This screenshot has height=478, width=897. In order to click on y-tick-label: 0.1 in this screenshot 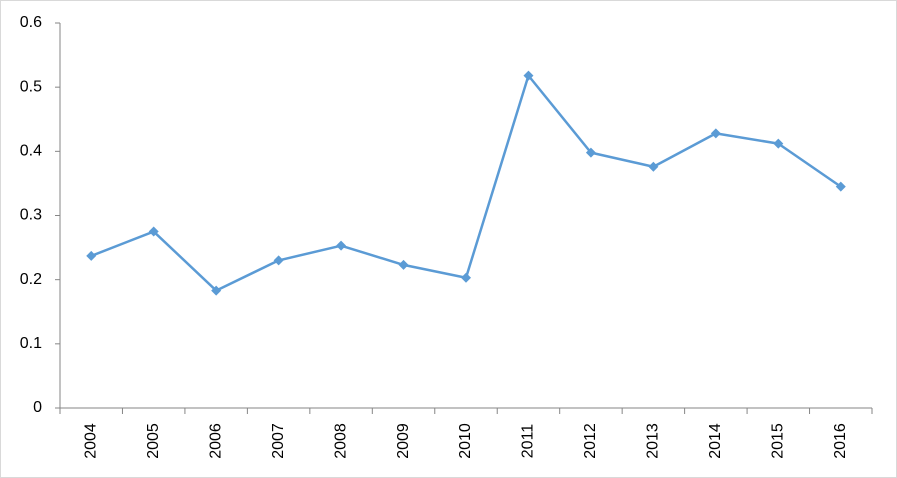, I will do `click(31, 343)`.